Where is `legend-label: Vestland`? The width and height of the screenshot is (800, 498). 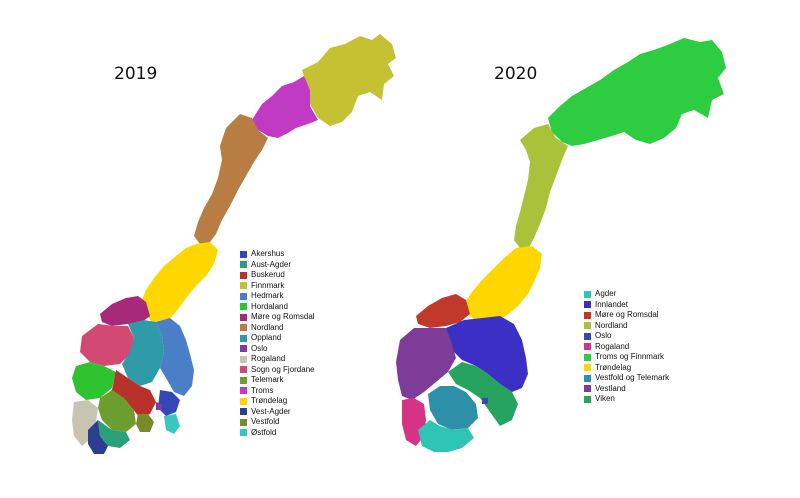
legend-label: Vestland is located at coordinates (610, 388).